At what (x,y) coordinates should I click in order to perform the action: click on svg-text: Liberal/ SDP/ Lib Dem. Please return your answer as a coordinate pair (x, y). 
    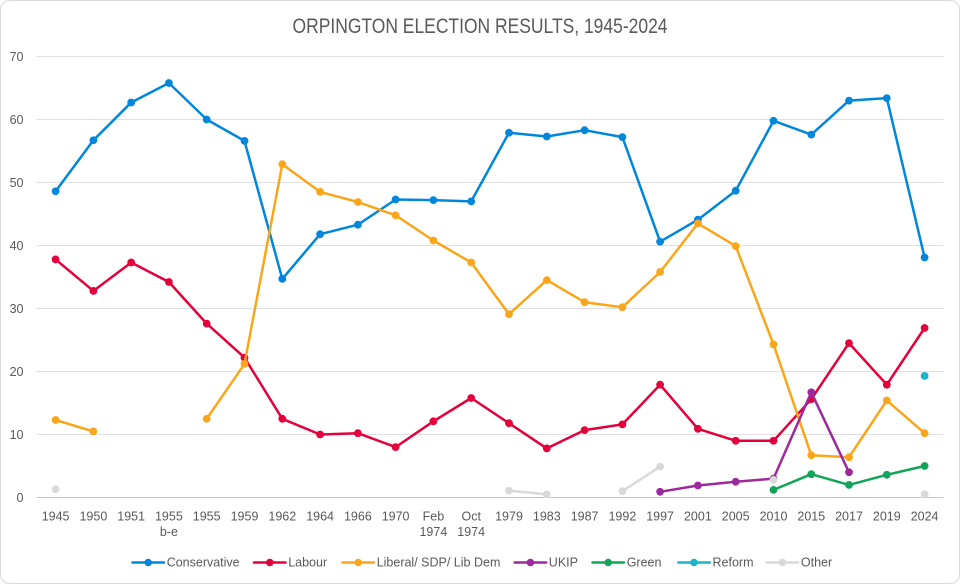
    Looking at the image, I should click on (439, 563).